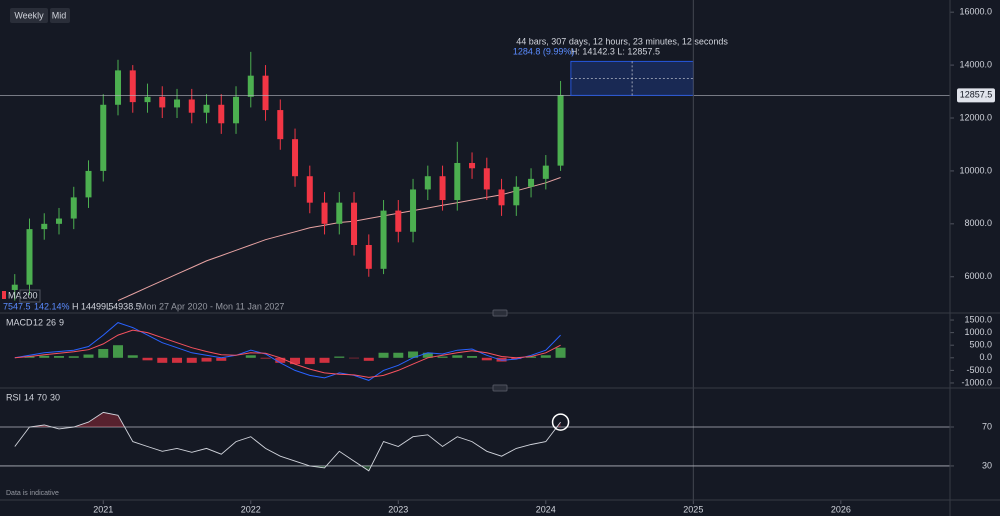 This screenshot has height=516, width=1000. Describe the element at coordinates (38, 322) in the screenshot. I see `macd-param: 12` at that location.